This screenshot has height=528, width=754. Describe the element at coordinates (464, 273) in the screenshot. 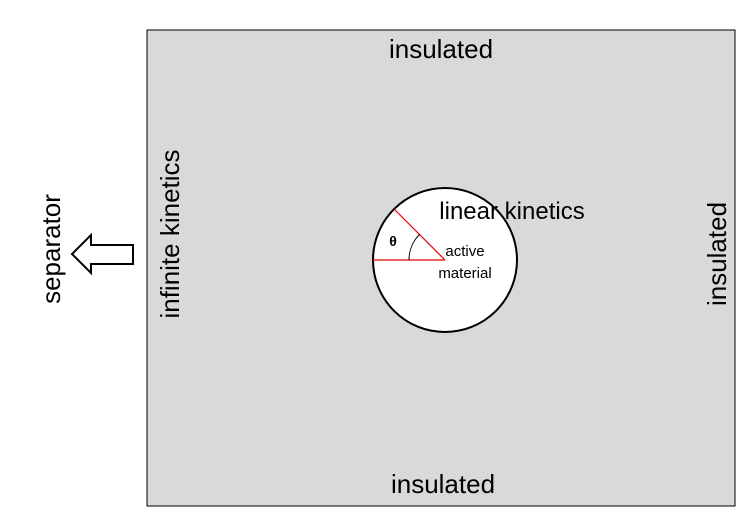

I see `particle-label-line2: material` at that location.